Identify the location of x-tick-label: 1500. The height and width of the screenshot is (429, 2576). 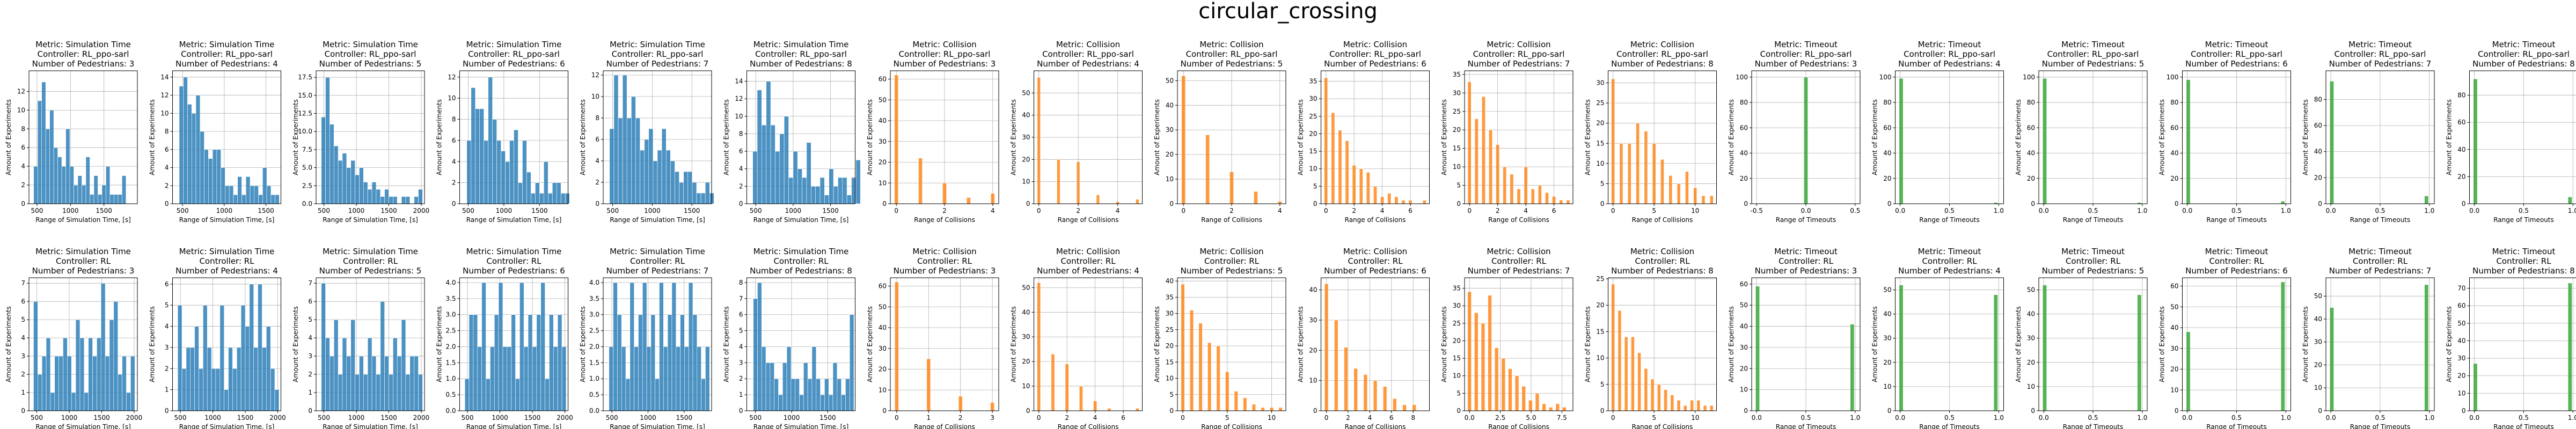
(532, 417).